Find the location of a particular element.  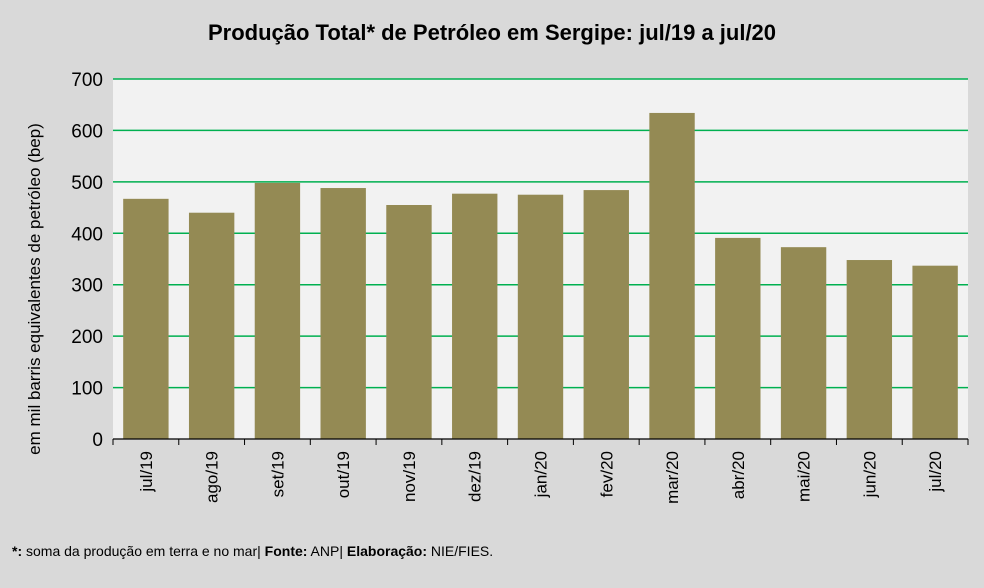

x-tick-label: dez/19 is located at coordinates (475, 476).